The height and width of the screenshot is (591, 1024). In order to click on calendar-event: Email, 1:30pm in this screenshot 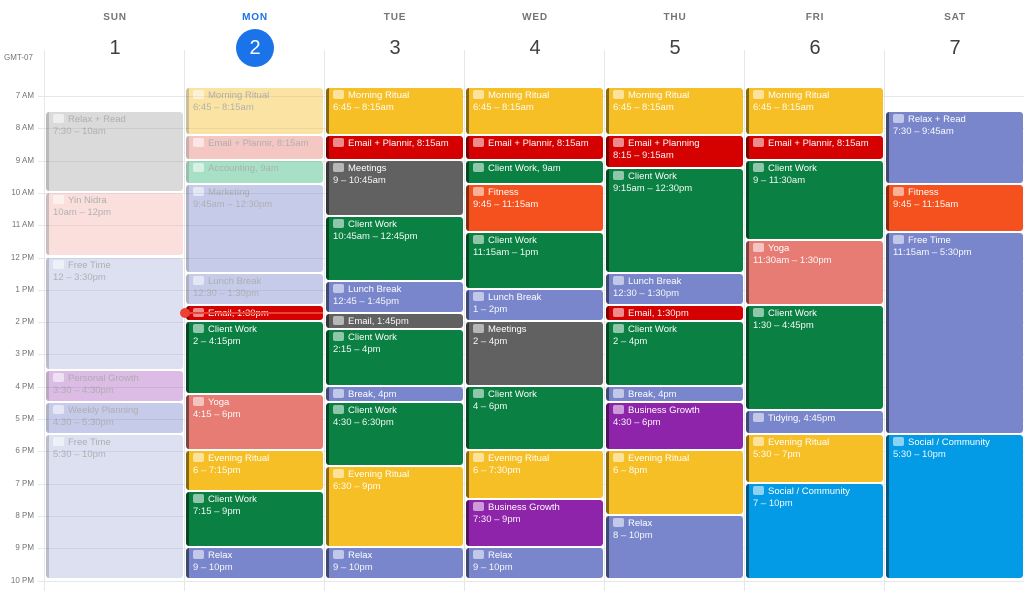, I will do `click(674, 313)`.